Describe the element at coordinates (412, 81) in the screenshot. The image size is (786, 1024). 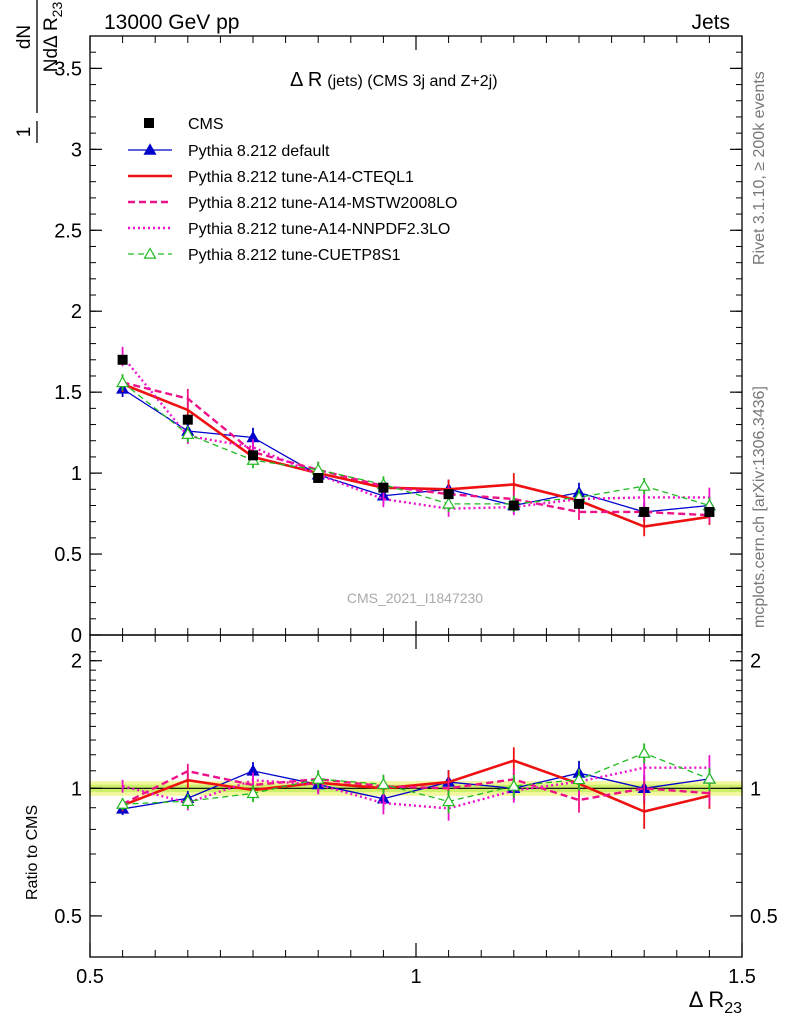
I see `plot-title-sub: (jets) (CMS 3j and Z+2j)` at that location.